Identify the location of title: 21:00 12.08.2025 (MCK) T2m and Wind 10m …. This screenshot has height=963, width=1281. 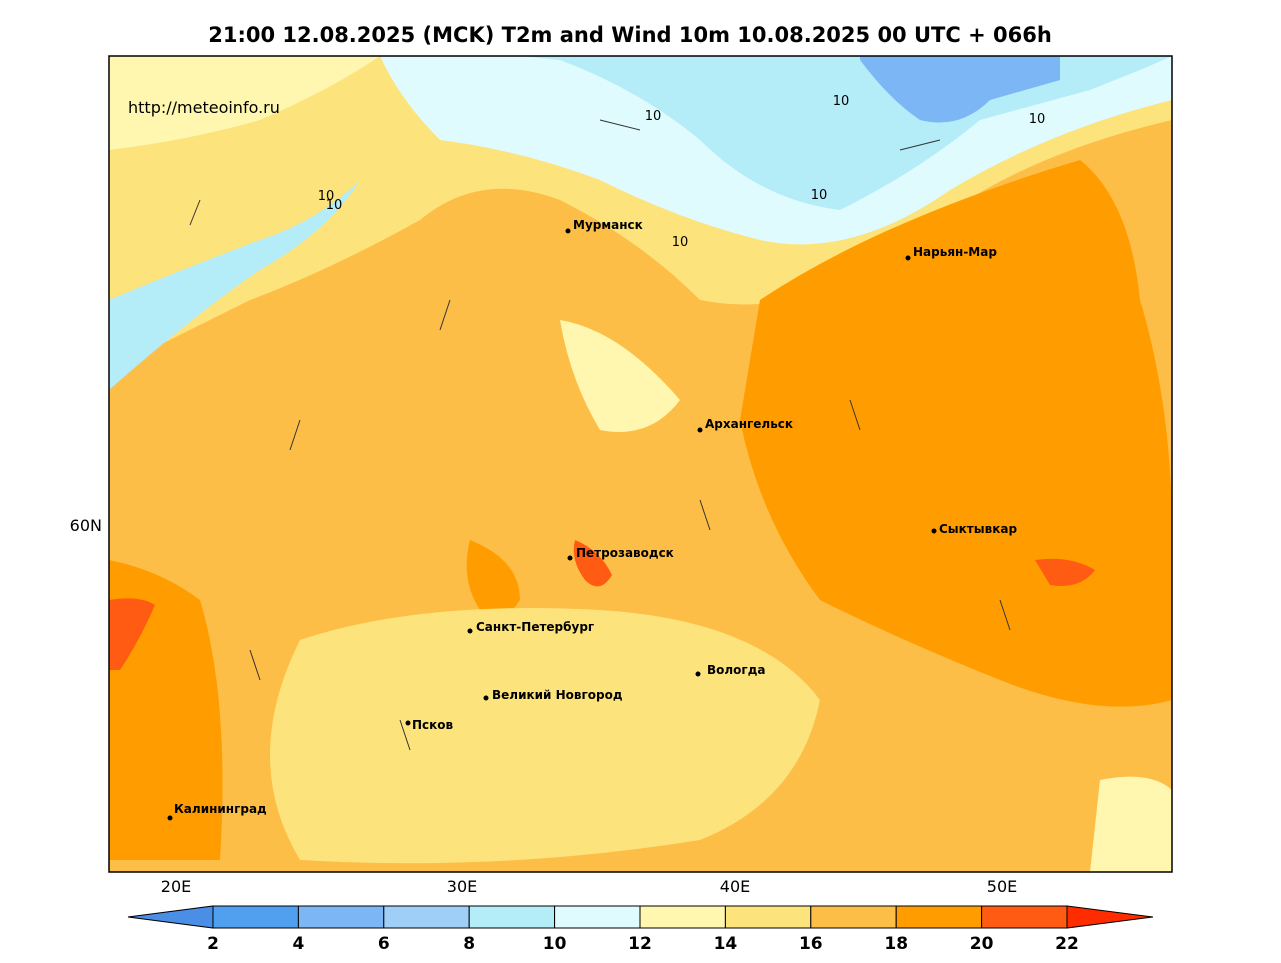
(630, 35).